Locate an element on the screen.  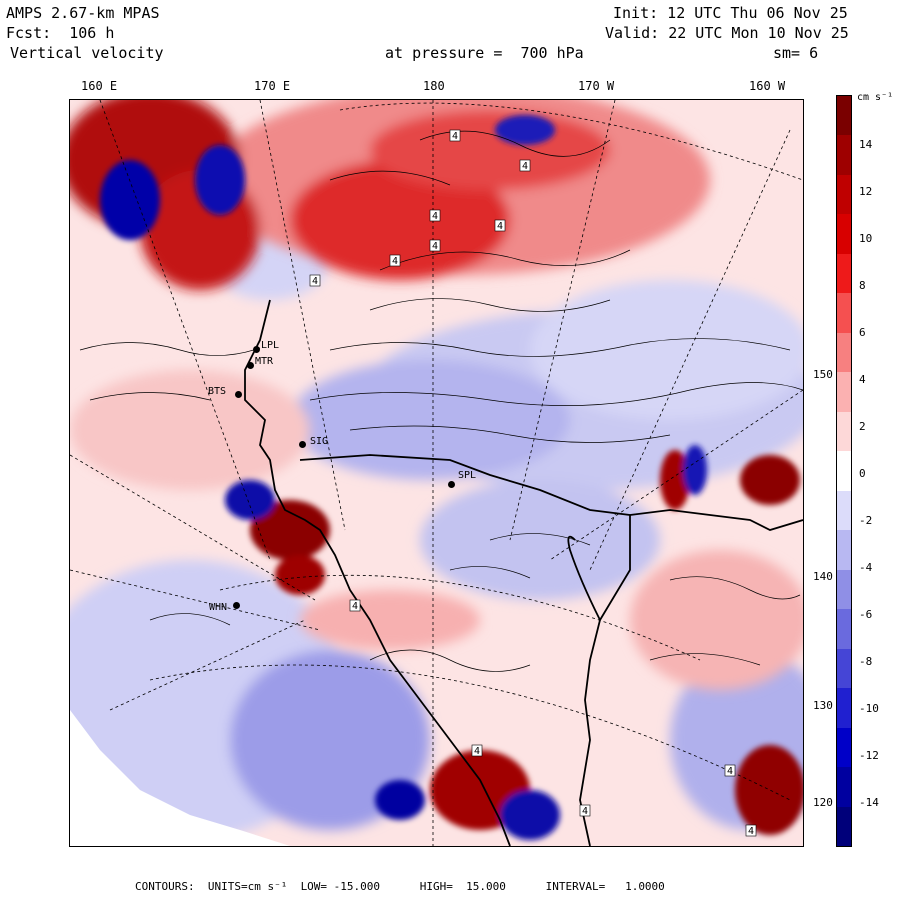
station-label-whn: WHN is located at coordinates (218, 607).